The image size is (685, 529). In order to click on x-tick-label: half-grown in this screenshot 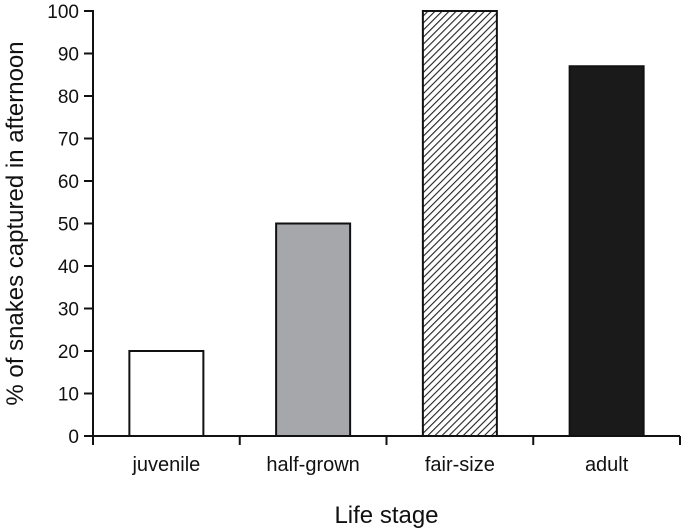, I will do `click(312, 465)`.